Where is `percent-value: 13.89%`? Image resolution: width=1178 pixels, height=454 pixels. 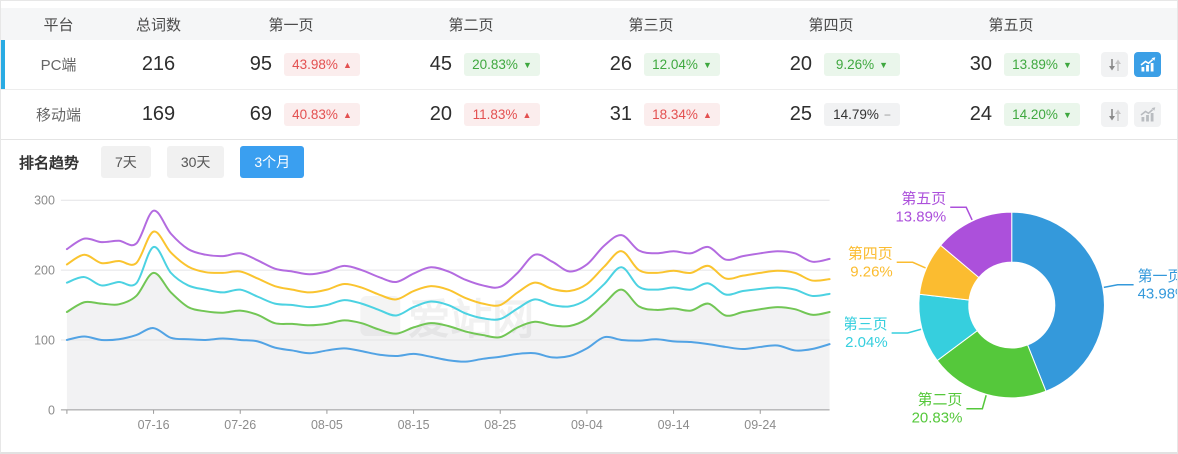 percent-value: 13.89% is located at coordinates (1035, 64).